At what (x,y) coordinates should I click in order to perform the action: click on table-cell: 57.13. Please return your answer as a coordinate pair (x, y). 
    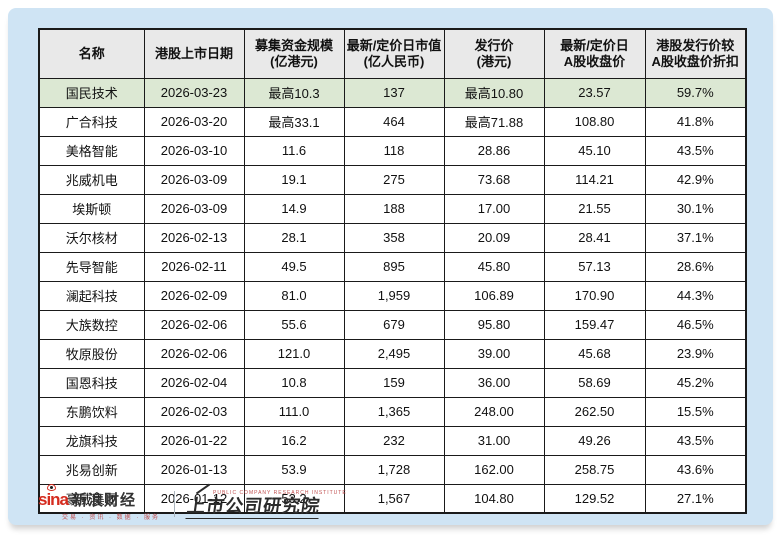
    Looking at the image, I should click on (594, 266).